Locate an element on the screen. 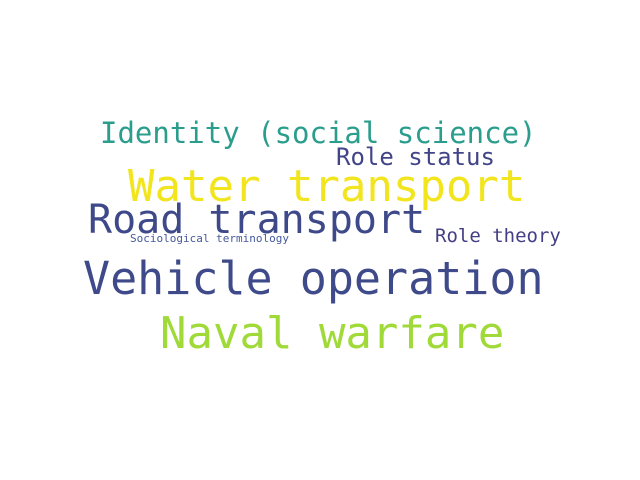 The height and width of the screenshot is (480, 640). word-identity-social-science: Identity (social science) is located at coordinates (318, 133).